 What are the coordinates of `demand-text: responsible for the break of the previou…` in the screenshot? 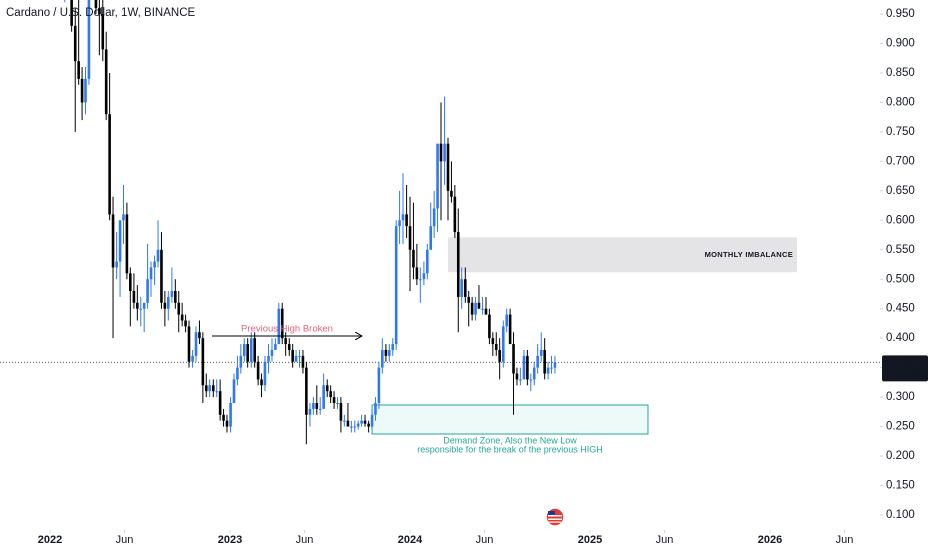 It's located at (510, 449).